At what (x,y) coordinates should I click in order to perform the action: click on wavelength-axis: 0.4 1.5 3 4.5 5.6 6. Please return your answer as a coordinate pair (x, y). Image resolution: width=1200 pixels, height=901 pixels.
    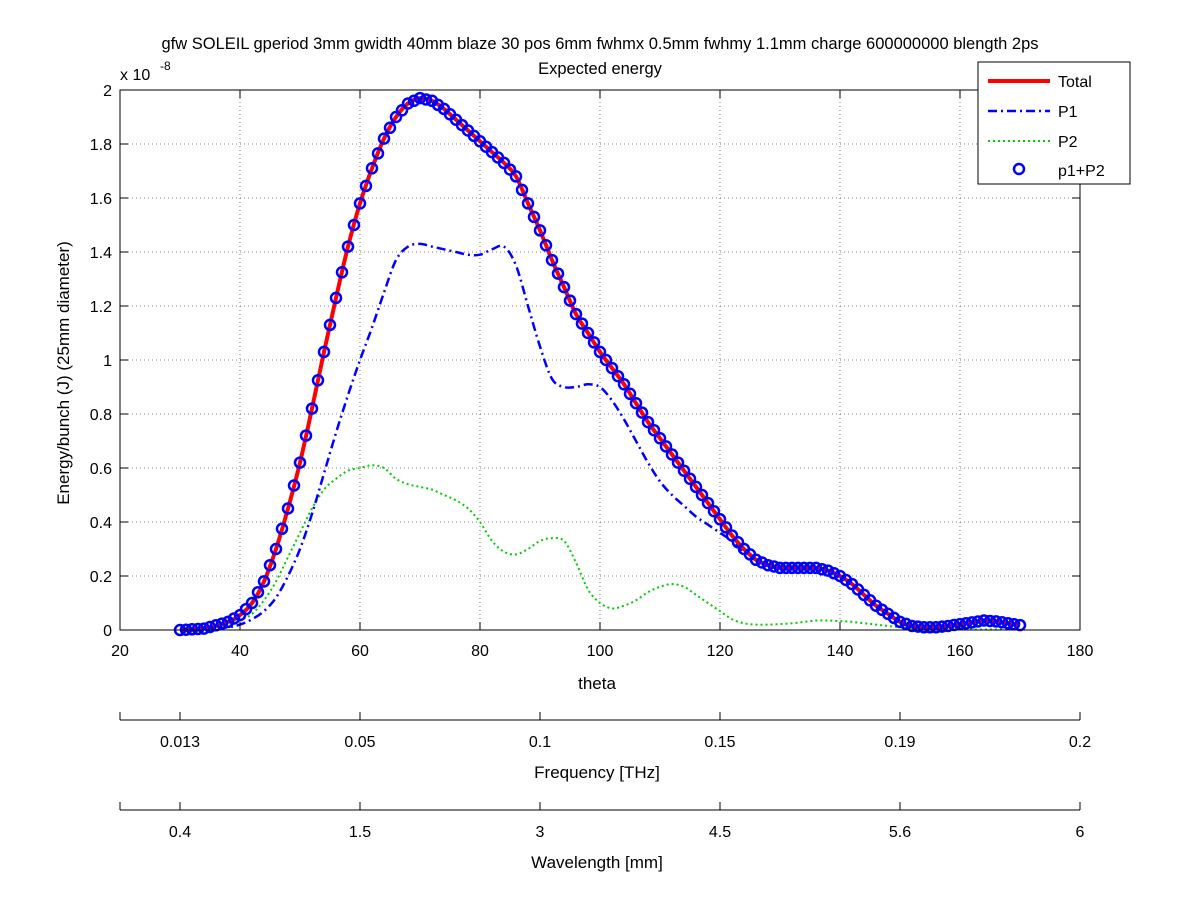
    Looking at the image, I should click on (602, 821).